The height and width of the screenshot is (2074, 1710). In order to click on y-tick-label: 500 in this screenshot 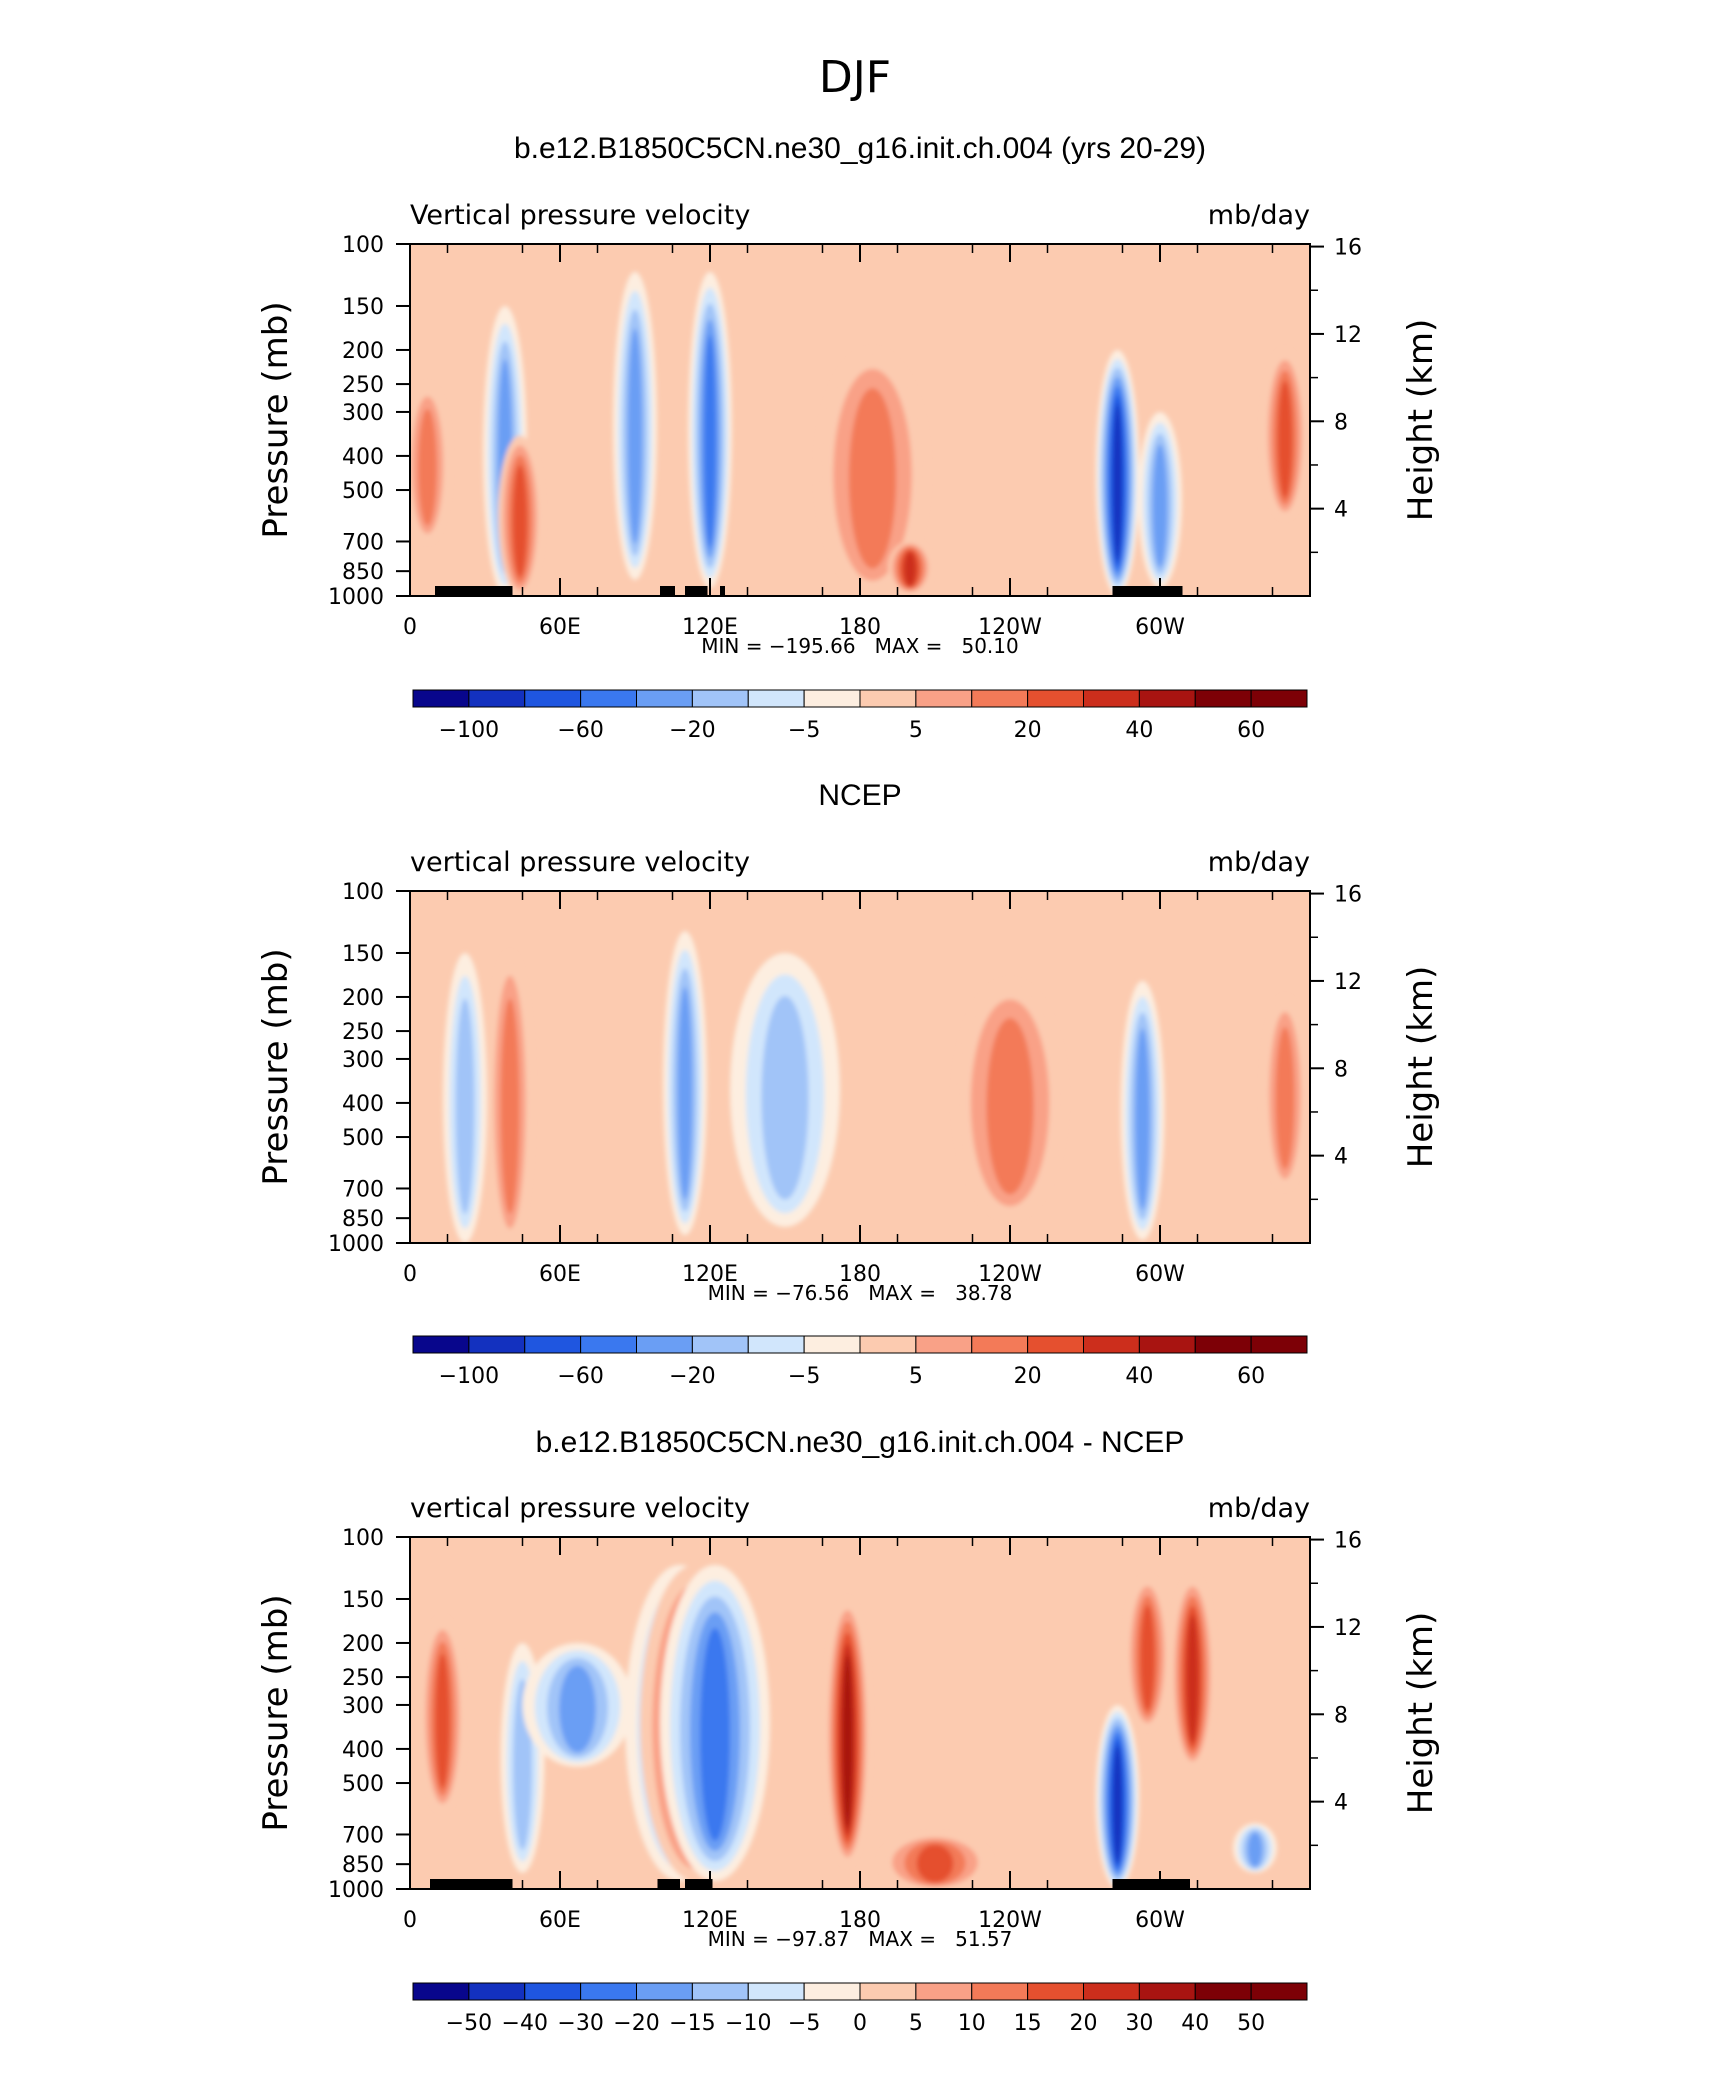, I will do `click(363, 1784)`.